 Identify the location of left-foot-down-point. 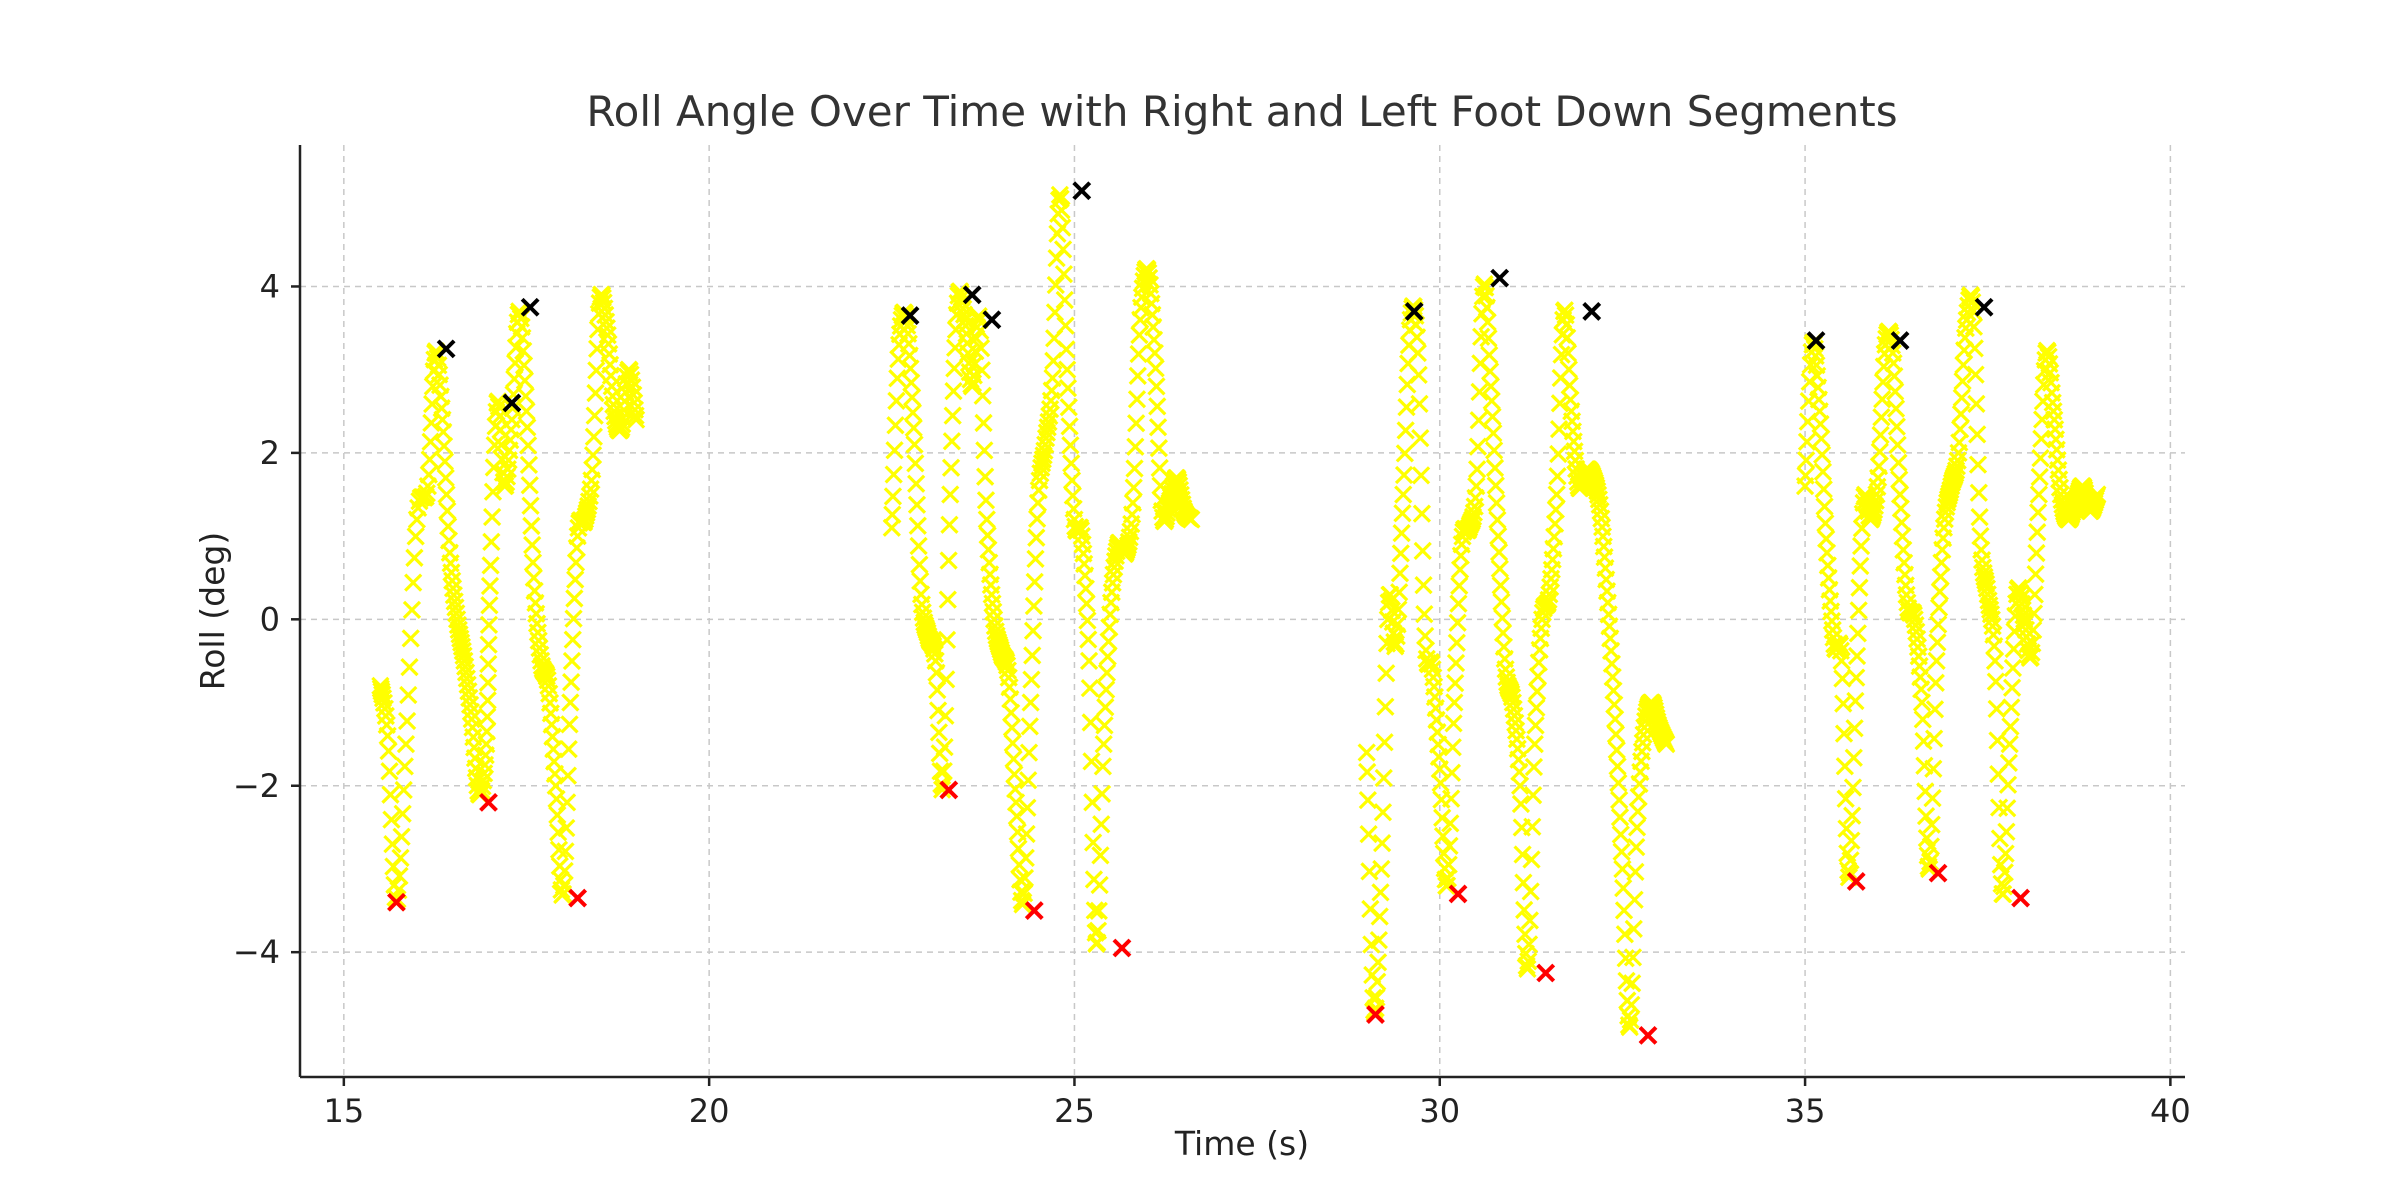
(1816, 340).